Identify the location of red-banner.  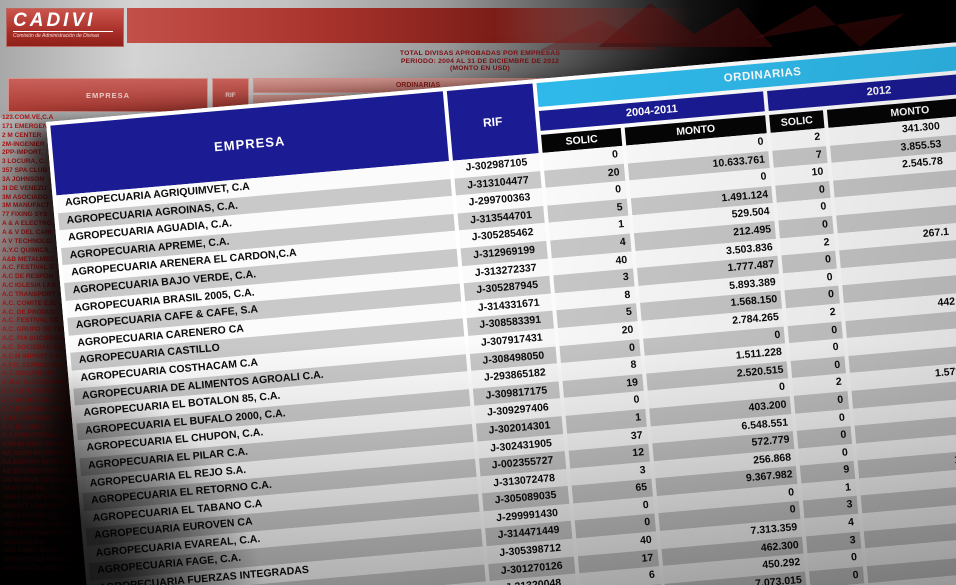
(410, 25).